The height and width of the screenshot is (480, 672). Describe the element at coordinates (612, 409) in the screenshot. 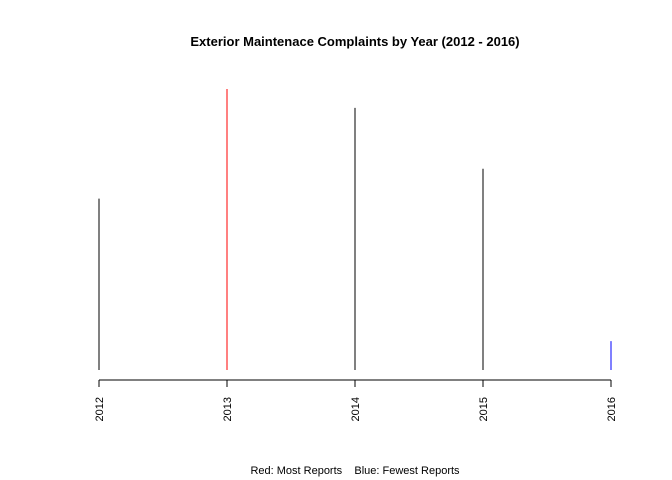

I see `x-tick-label-2016: 2016` at that location.